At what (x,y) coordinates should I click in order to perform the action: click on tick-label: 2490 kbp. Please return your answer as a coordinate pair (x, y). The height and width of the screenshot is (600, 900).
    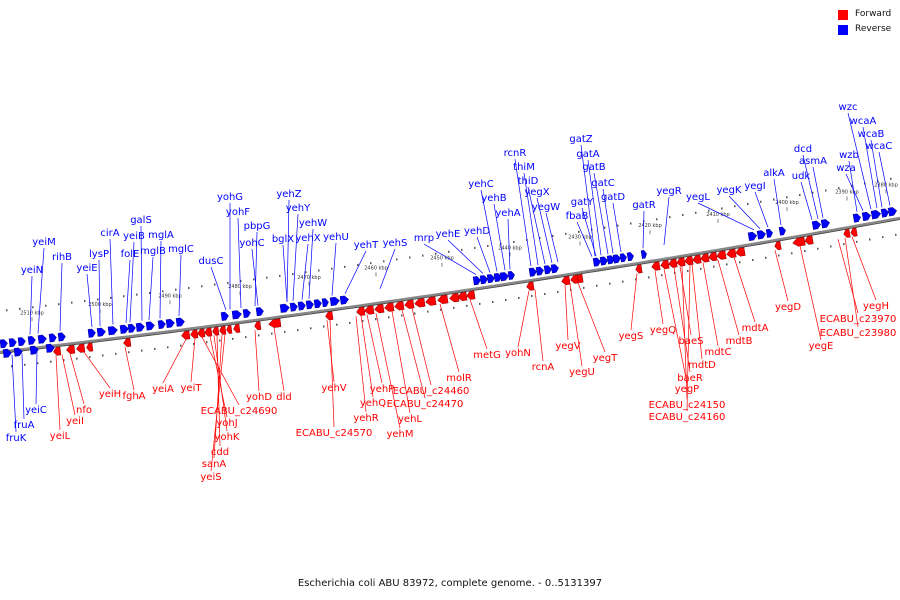
    Looking at the image, I should click on (170, 296).